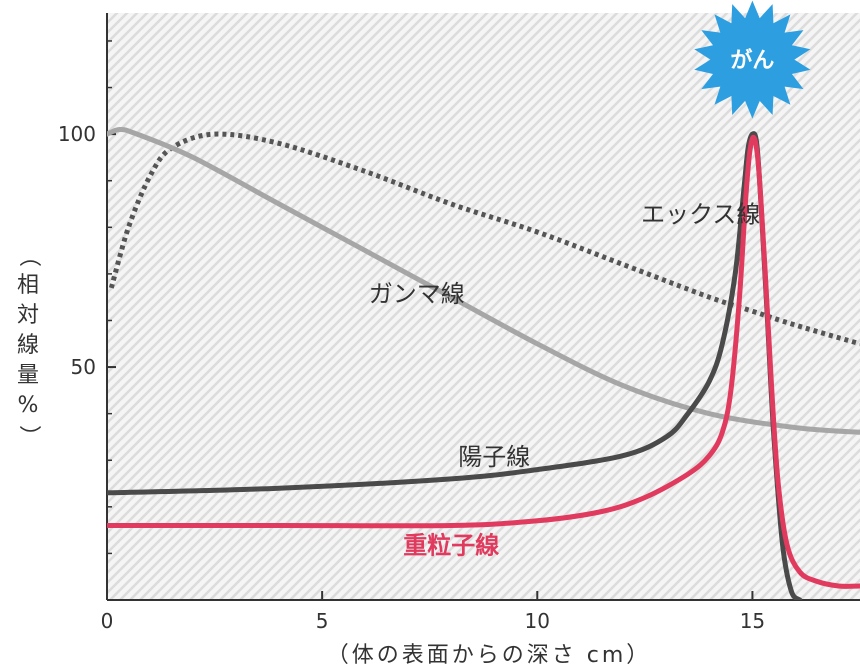  I want to click on y-axis-label-char: ）, so click(28, 436).